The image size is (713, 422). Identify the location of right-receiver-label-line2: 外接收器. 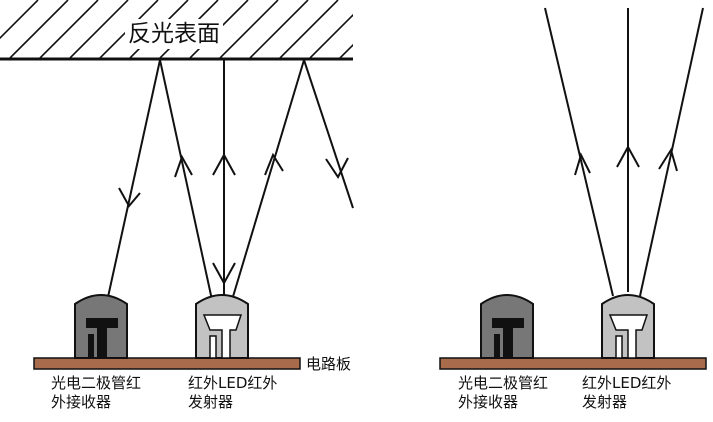
(488, 402).